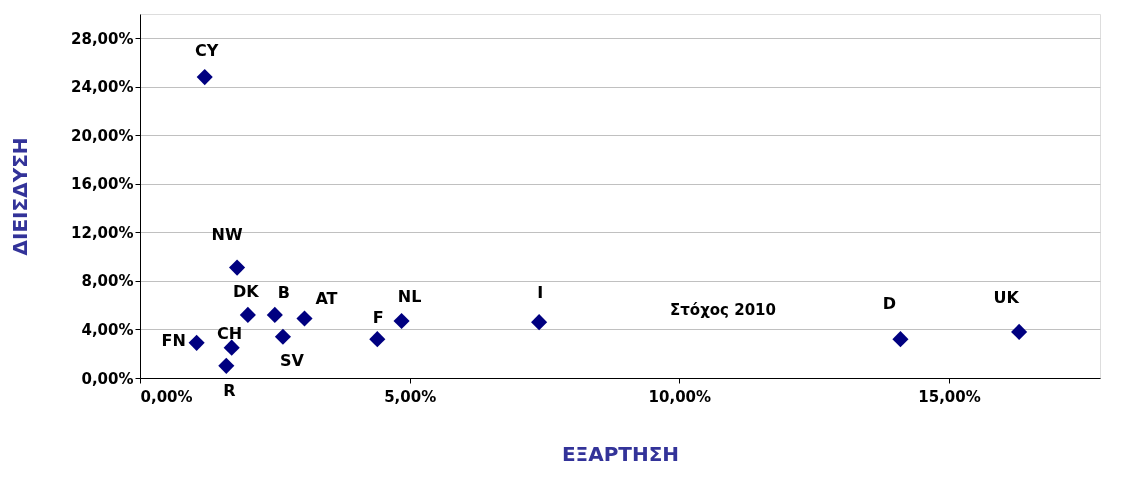 This screenshot has height=477, width=1134. What do you see at coordinates (102, 87) in the screenshot?
I see `y-tick-label: 24,00%` at bounding box center [102, 87].